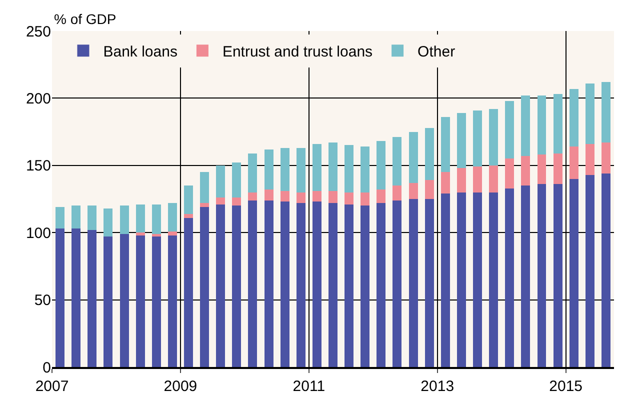 The width and height of the screenshot is (622, 403). What do you see at coordinates (437, 51) in the screenshot?
I see `legend-label: Other` at bounding box center [437, 51].